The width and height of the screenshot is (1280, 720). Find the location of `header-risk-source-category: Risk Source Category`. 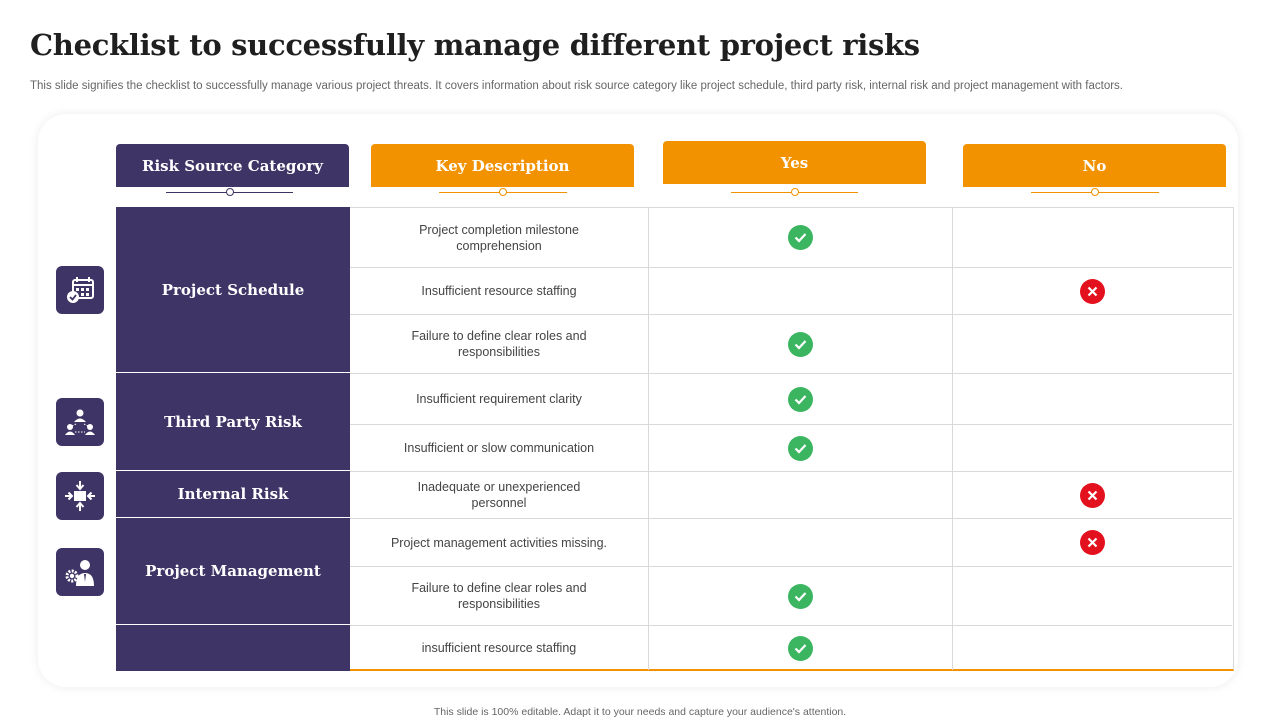

header-risk-source-category: Risk Source Category is located at coordinates (232, 165).